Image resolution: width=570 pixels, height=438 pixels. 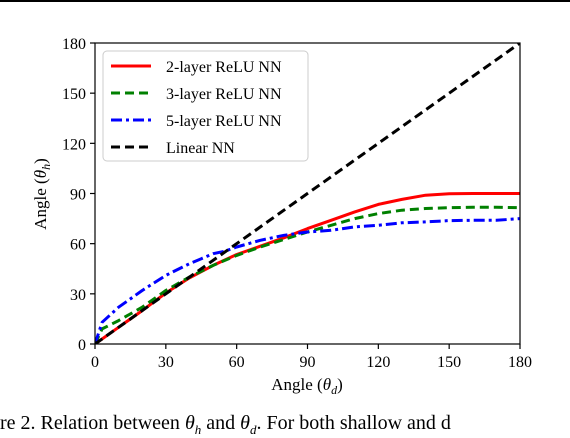 What do you see at coordinates (78, 295) in the screenshot?
I see `y-tick-label: 30` at bounding box center [78, 295].